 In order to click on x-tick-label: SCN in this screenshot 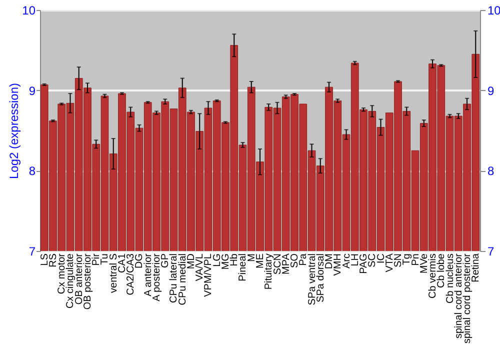, I will do `click(278, 264)`.